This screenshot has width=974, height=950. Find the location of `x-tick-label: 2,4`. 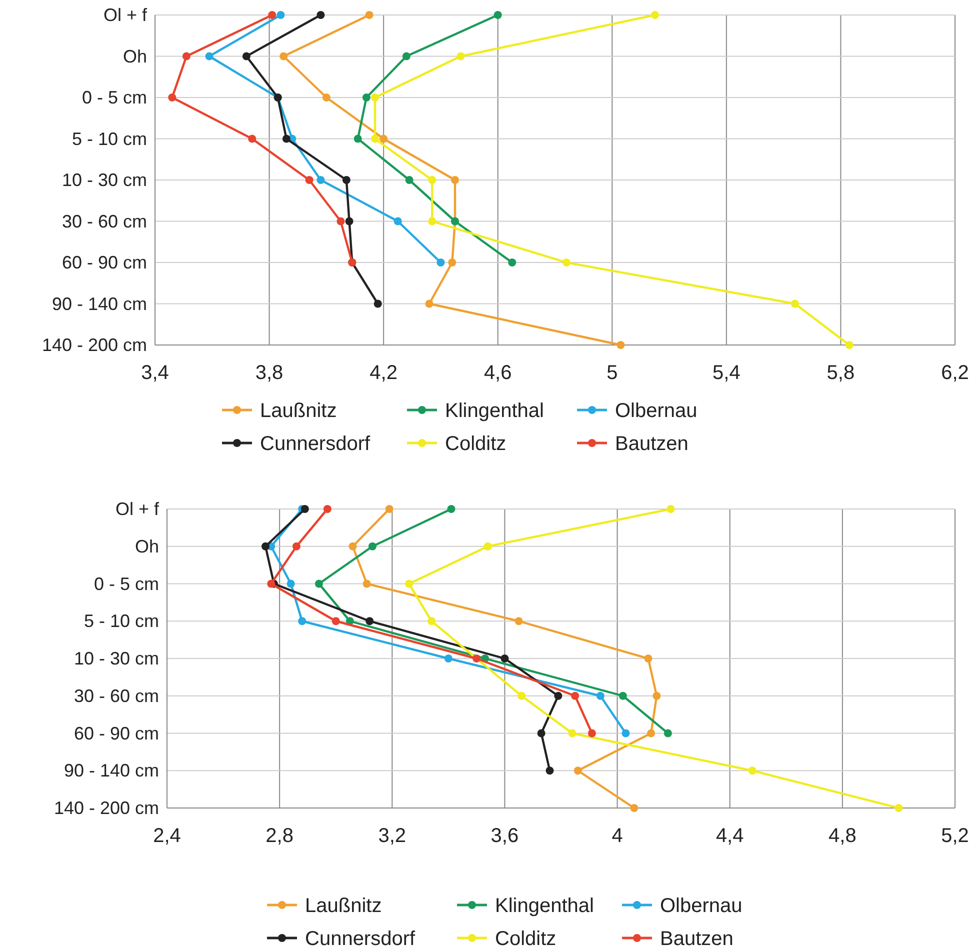

x-tick-label: 2,4 is located at coordinates (167, 836).